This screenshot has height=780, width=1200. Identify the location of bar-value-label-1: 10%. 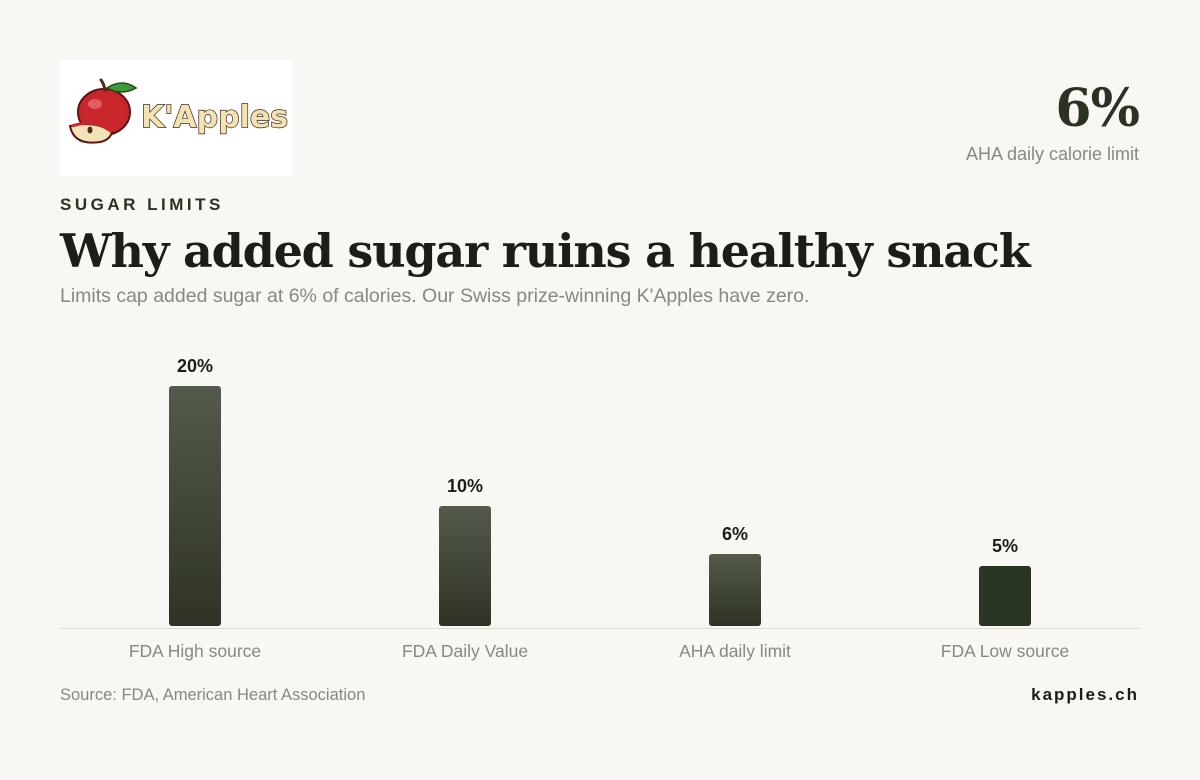
(465, 486).